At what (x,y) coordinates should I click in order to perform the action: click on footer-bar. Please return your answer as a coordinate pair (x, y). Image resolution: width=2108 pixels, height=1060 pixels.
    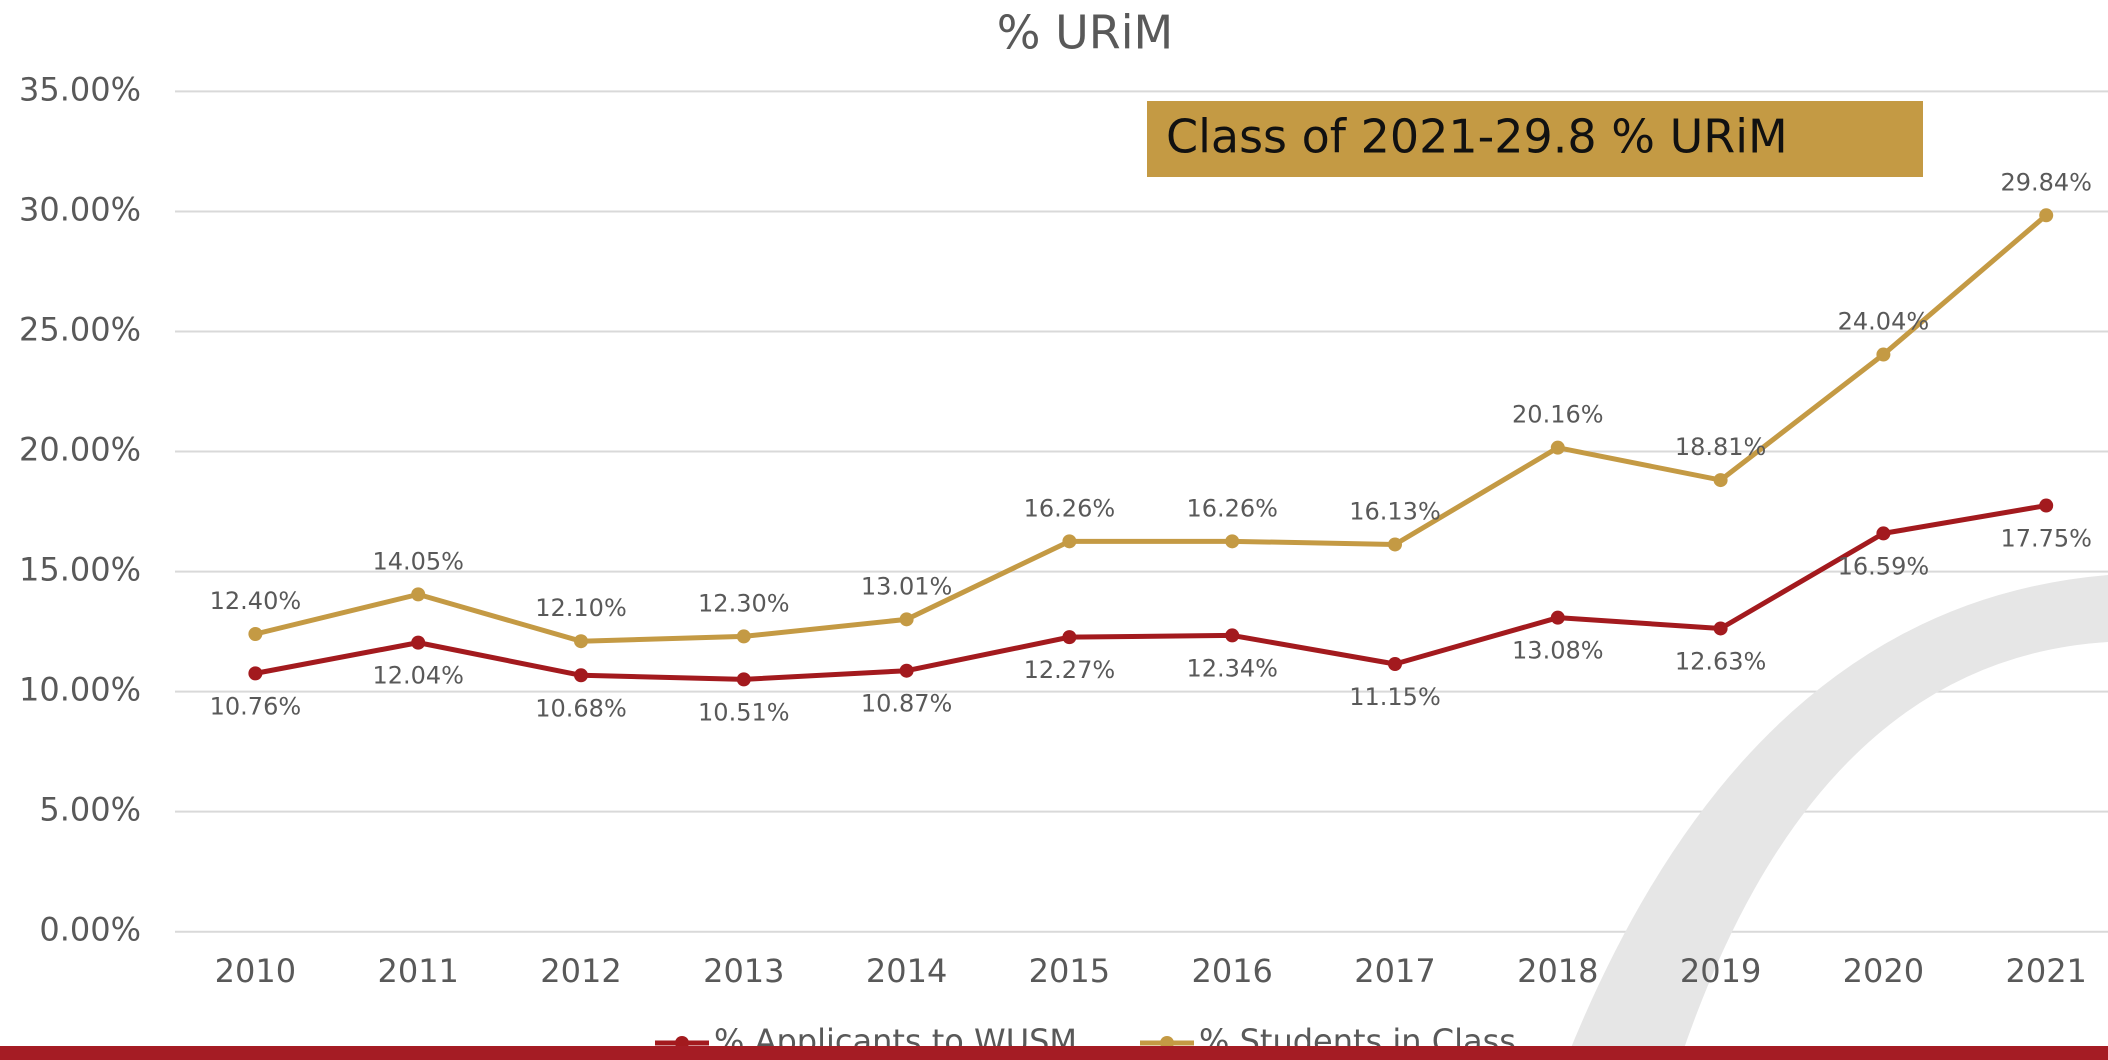
    Looking at the image, I should click on (1054, 1053).